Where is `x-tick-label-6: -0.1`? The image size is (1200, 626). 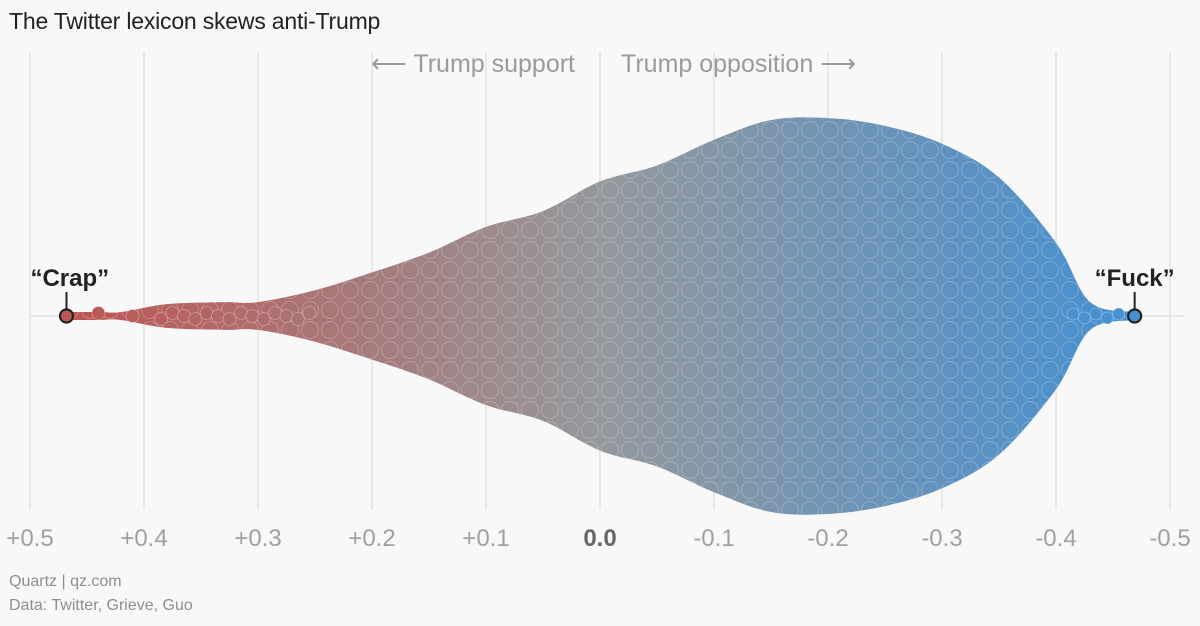 x-tick-label-6: -0.1 is located at coordinates (713, 538).